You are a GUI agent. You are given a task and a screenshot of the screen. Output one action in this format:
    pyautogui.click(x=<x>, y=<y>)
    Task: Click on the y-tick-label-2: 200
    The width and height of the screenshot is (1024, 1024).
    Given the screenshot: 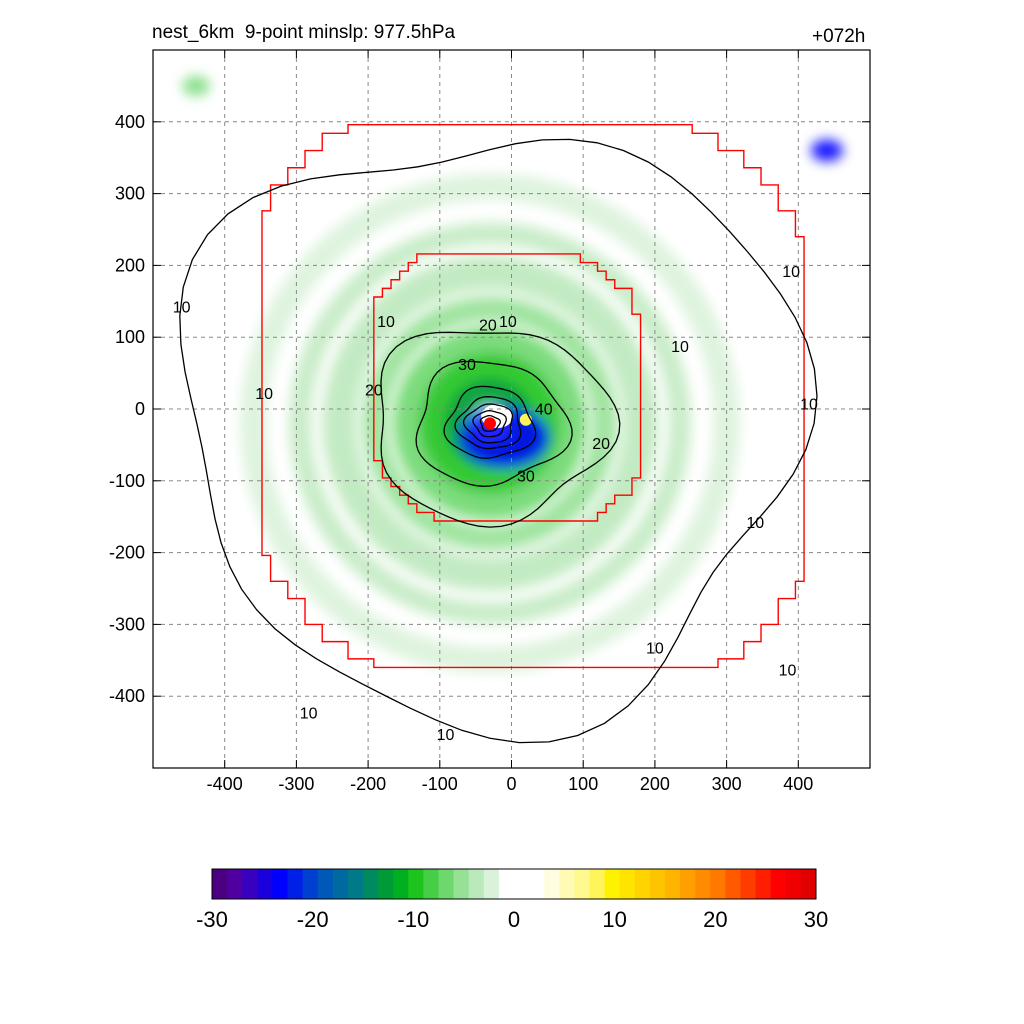 What is the action you would take?
    pyautogui.click(x=130, y=265)
    